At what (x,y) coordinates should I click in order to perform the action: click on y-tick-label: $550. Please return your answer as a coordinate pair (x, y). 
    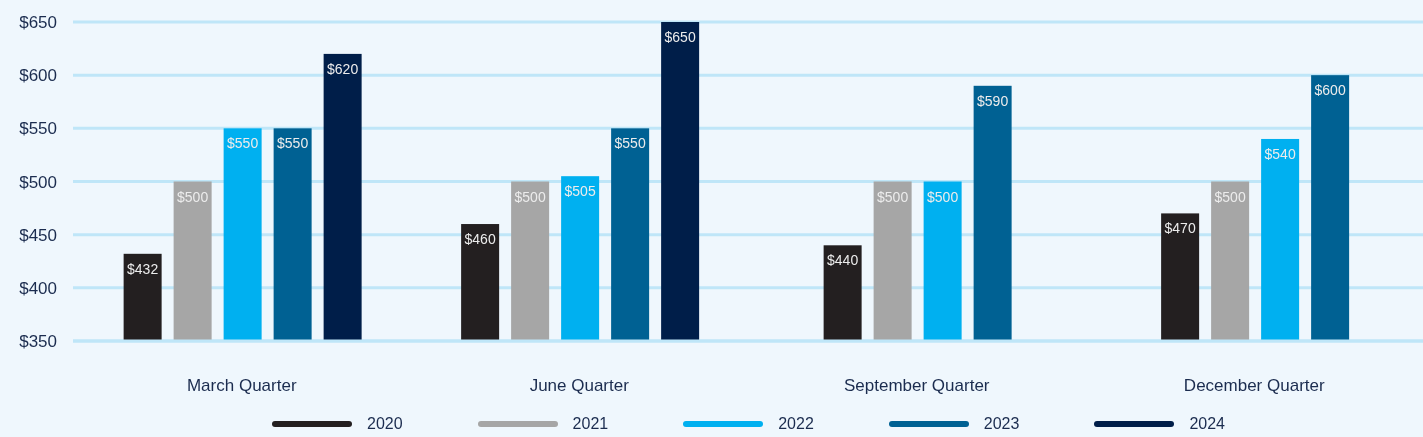
    Looking at the image, I should click on (38, 129).